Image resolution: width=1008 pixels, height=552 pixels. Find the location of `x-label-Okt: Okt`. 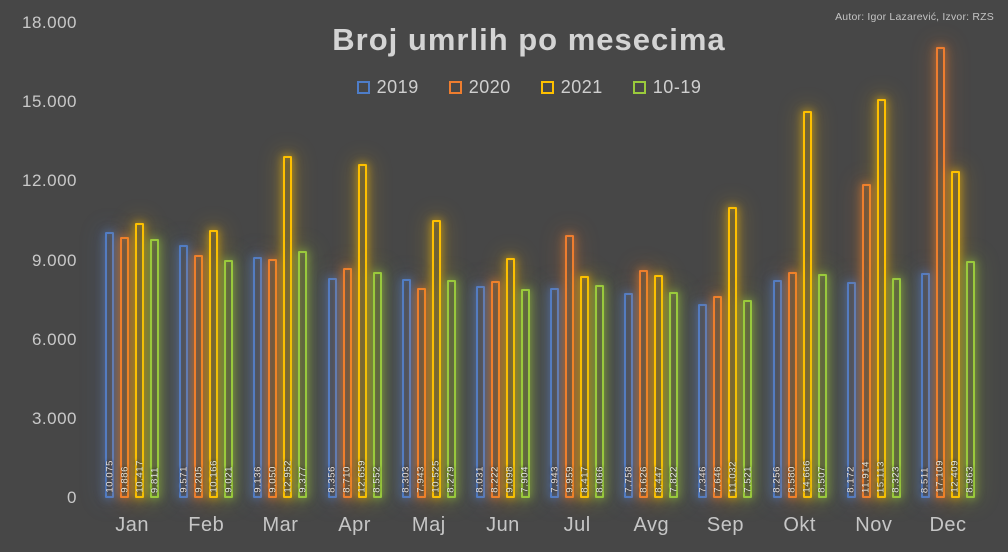

x-label-Okt: Okt is located at coordinates (799, 525).